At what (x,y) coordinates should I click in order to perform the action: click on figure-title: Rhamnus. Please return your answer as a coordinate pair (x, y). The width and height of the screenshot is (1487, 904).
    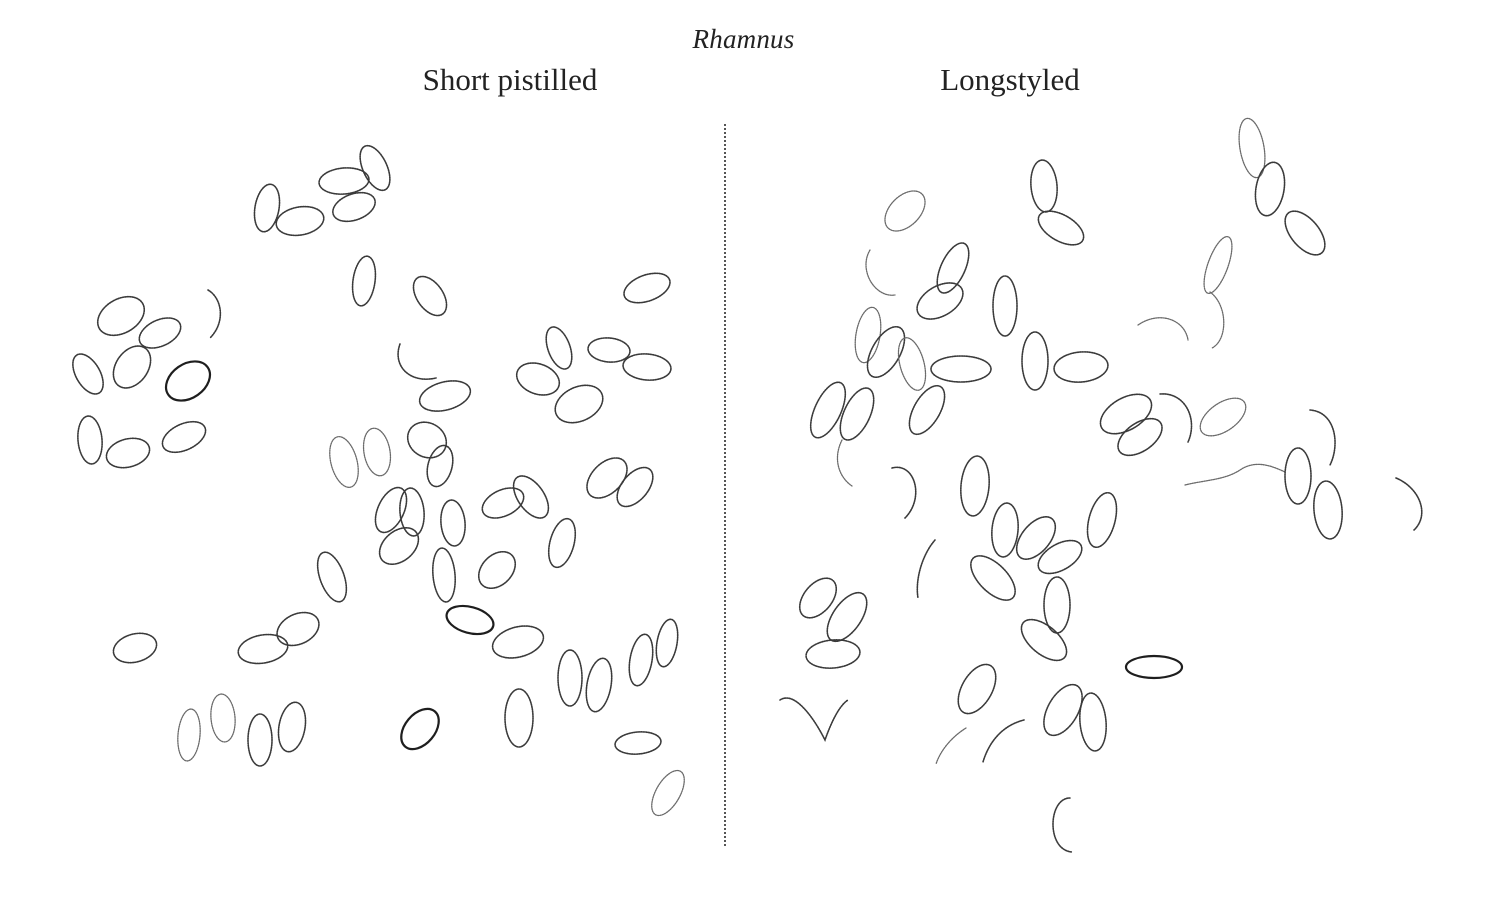
    Looking at the image, I should click on (743, 39).